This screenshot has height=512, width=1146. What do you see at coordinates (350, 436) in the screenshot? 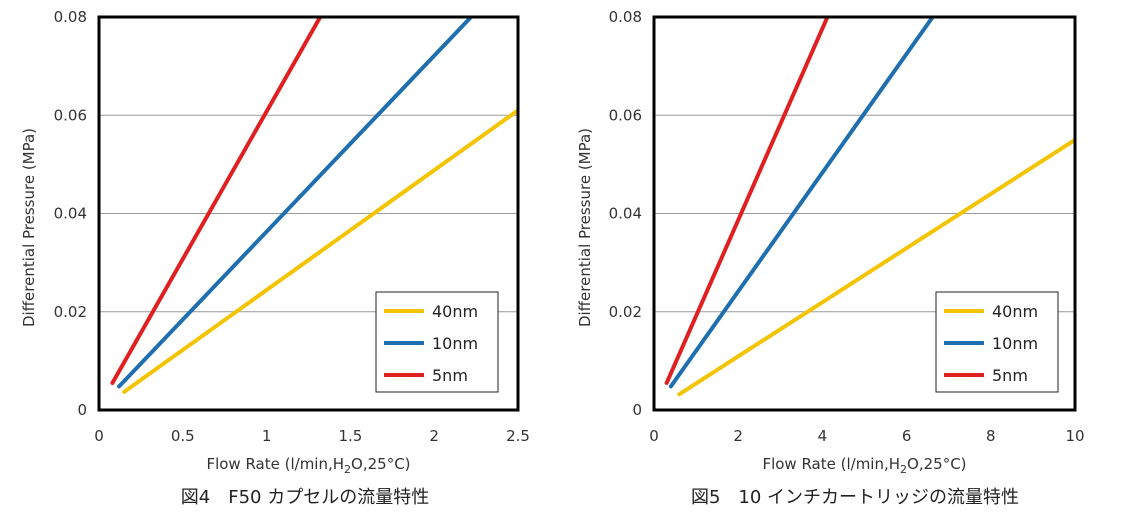
I see `x-tick-label: 1.5` at bounding box center [350, 436].